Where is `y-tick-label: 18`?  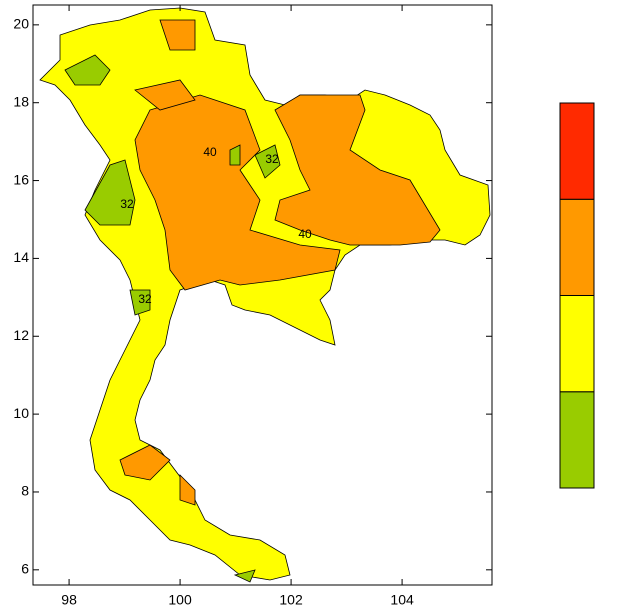
y-tick-label: 18 is located at coordinates (21, 101).